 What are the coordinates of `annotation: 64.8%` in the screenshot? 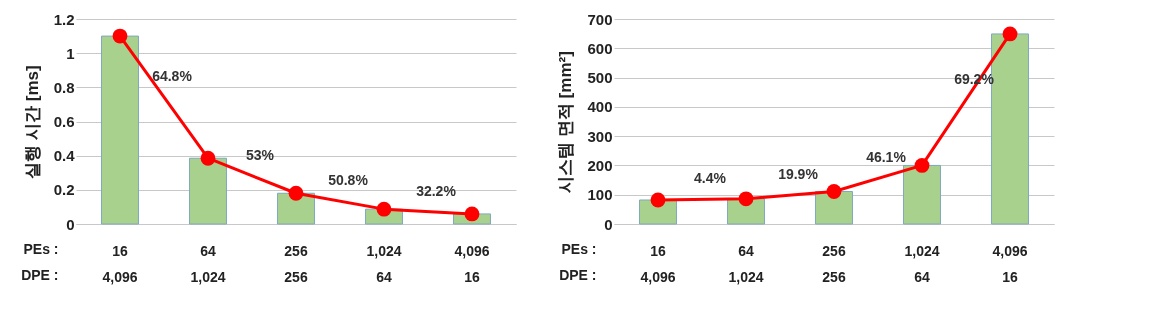 It's located at (172, 76).